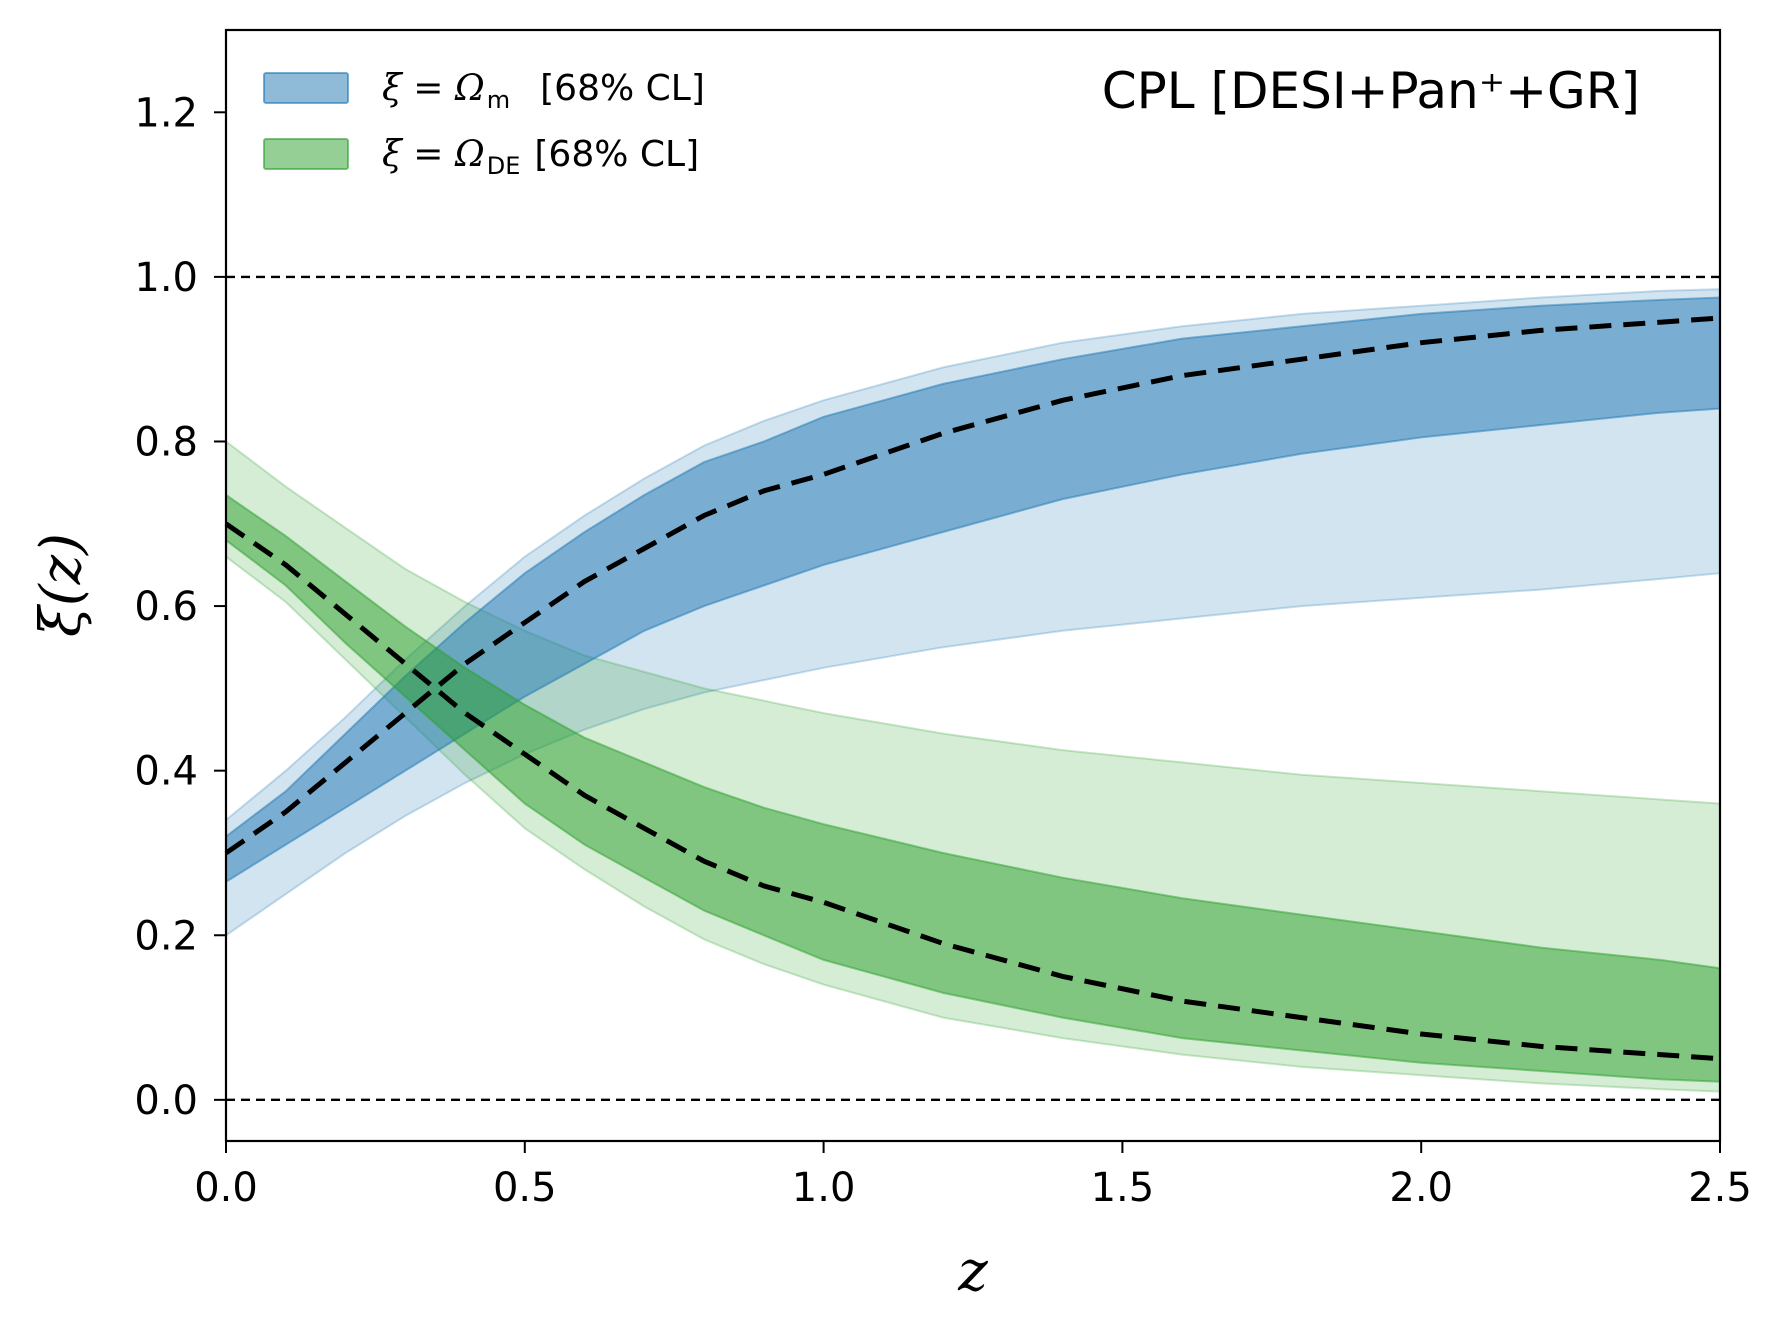 The width and height of the screenshot is (1783, 1328). Describe the element at coordinates (540, 157) in the screenshot. I see `legend-label-omega-de: ξ = ΩDE [68% CL]` at that location.